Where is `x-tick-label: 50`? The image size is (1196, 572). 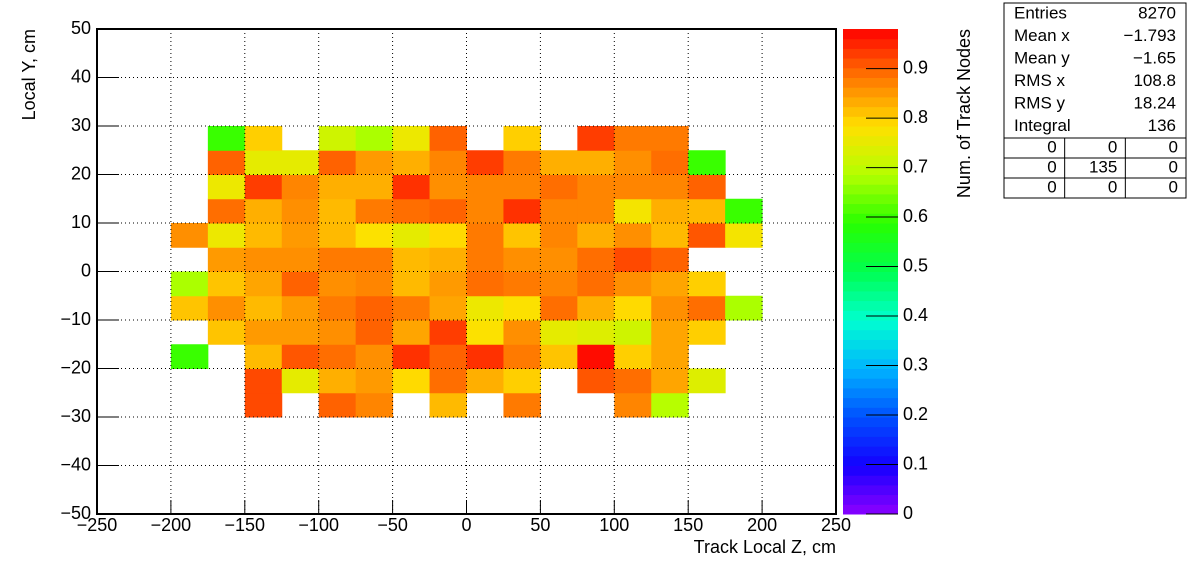 x-tick-label: 50 is located at coordinates (540, 525).